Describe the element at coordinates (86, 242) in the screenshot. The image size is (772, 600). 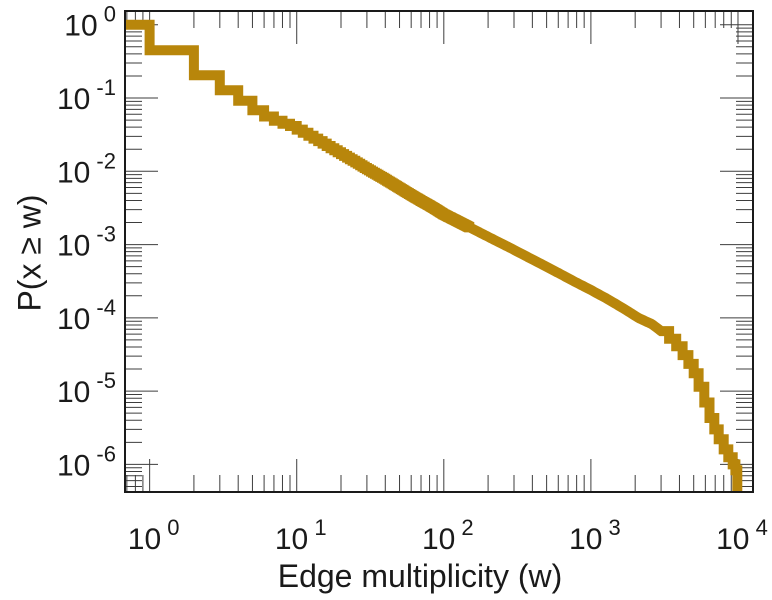
I see `y-tick-label: 10 -3` at that location.